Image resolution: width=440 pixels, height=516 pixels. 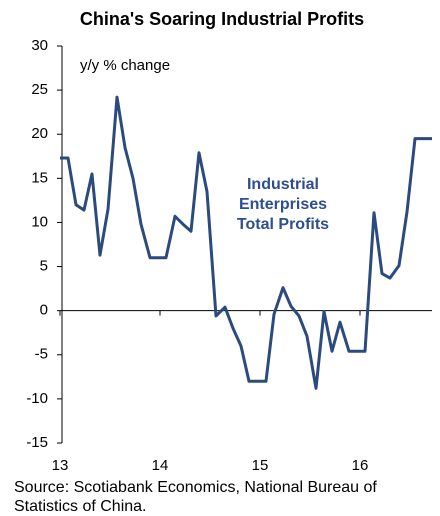 What do you see at coordinates (37, 442) in the screenshot?
I see `y-tick-label: -15` at bounding box center [37, 442].